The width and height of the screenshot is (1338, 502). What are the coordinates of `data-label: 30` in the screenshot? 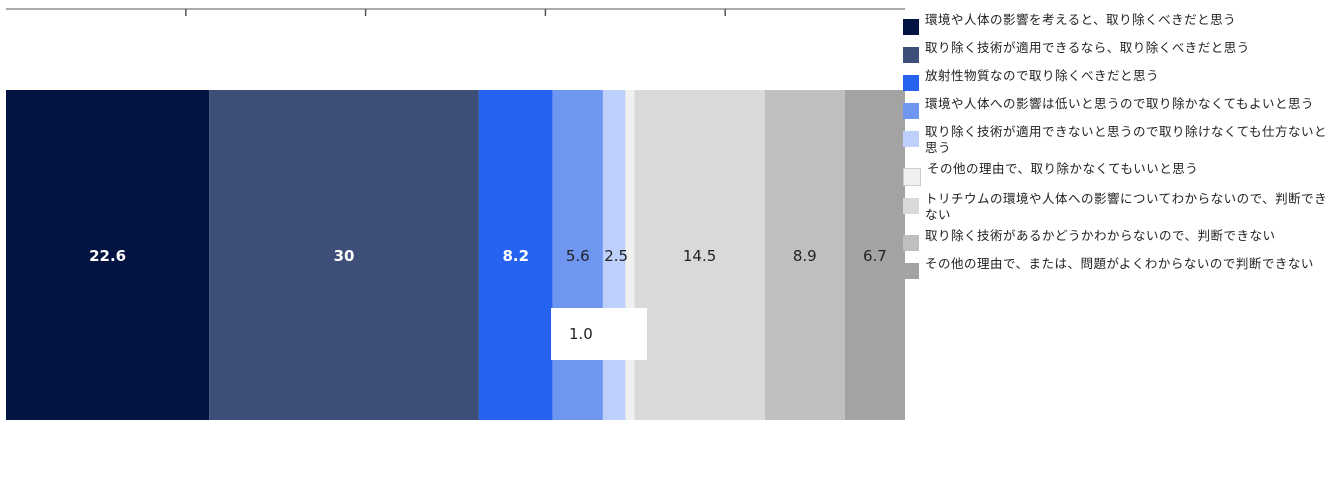 It's located at (344, 256).